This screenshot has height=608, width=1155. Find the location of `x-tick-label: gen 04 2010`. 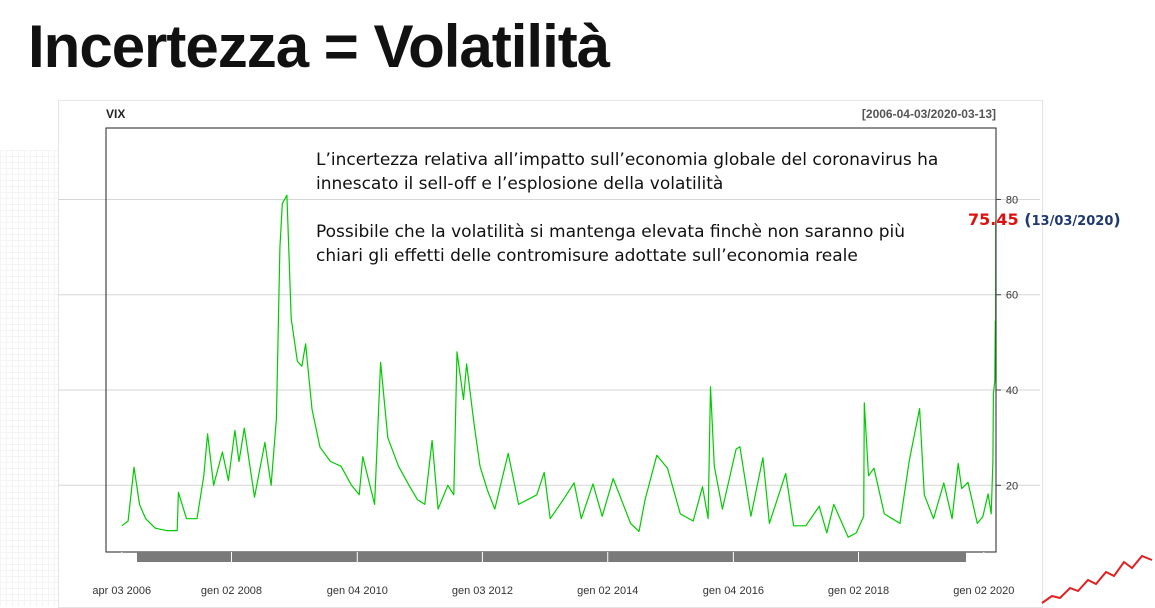

x-tick-label: gen 04 2010 is located at coordinates (357, 591).